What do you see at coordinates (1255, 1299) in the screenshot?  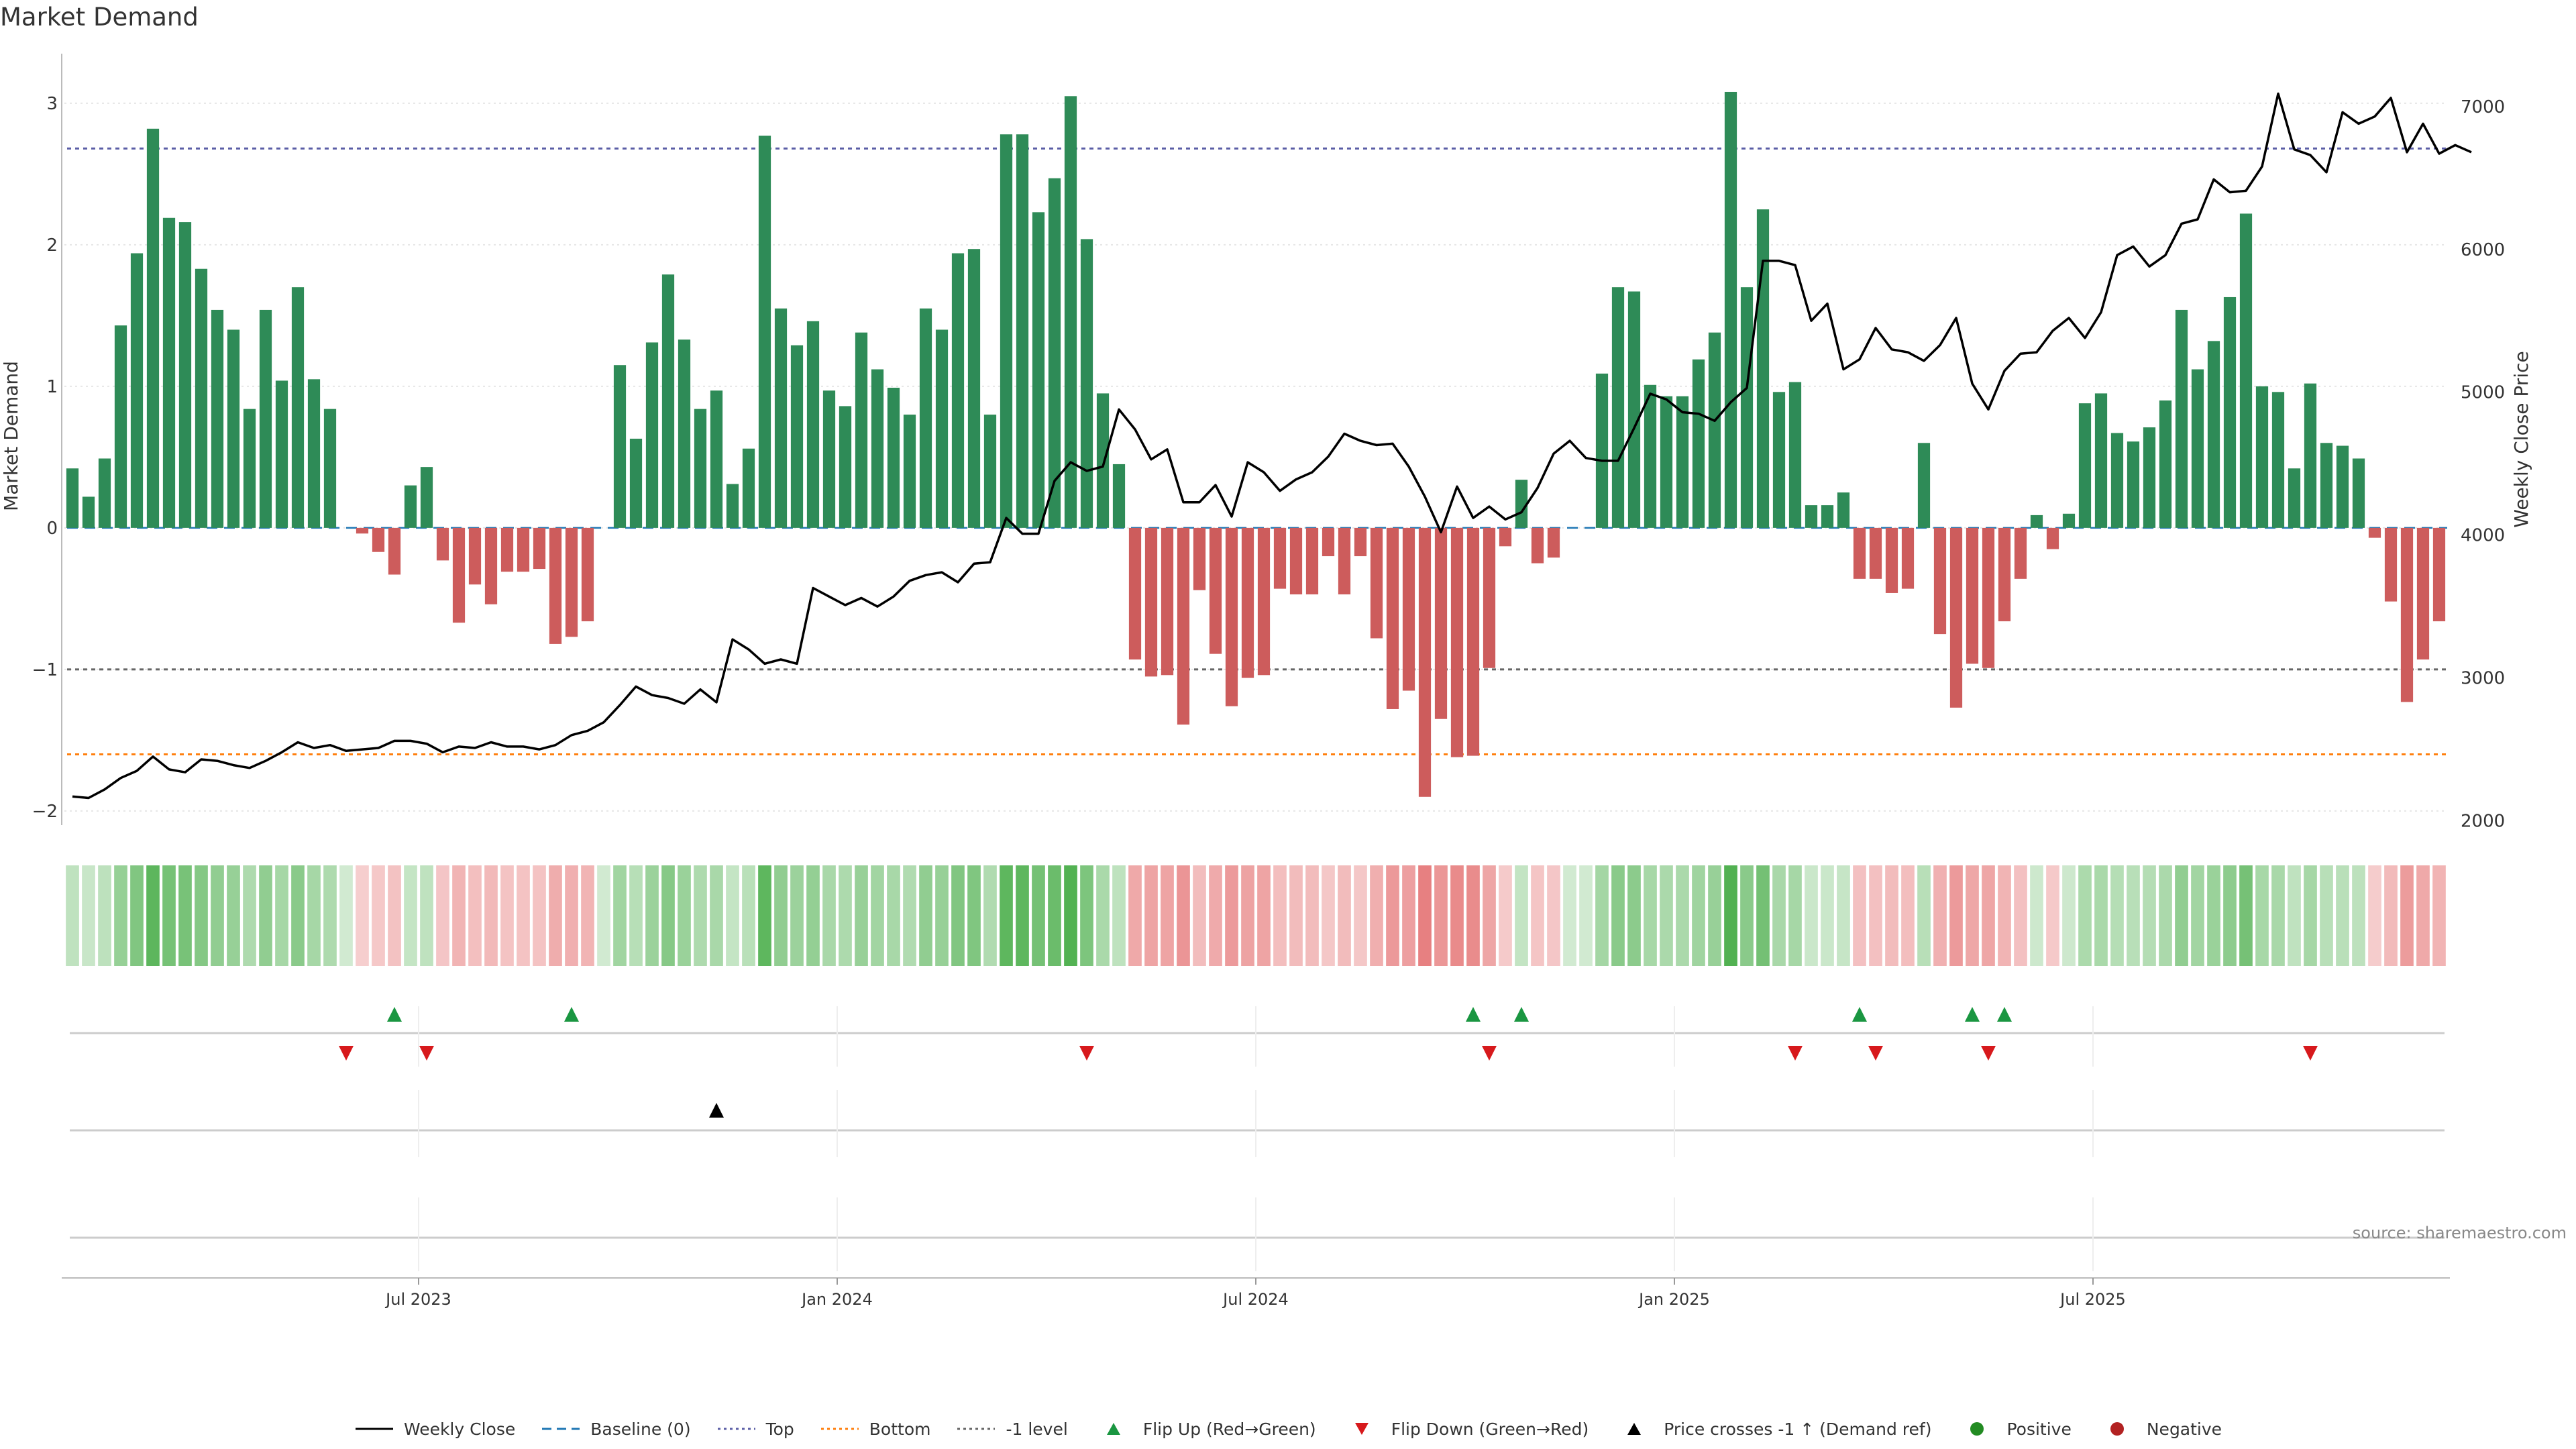 I see `x-tick-label: Jul 2024` at bounding box center [1255, 1299].